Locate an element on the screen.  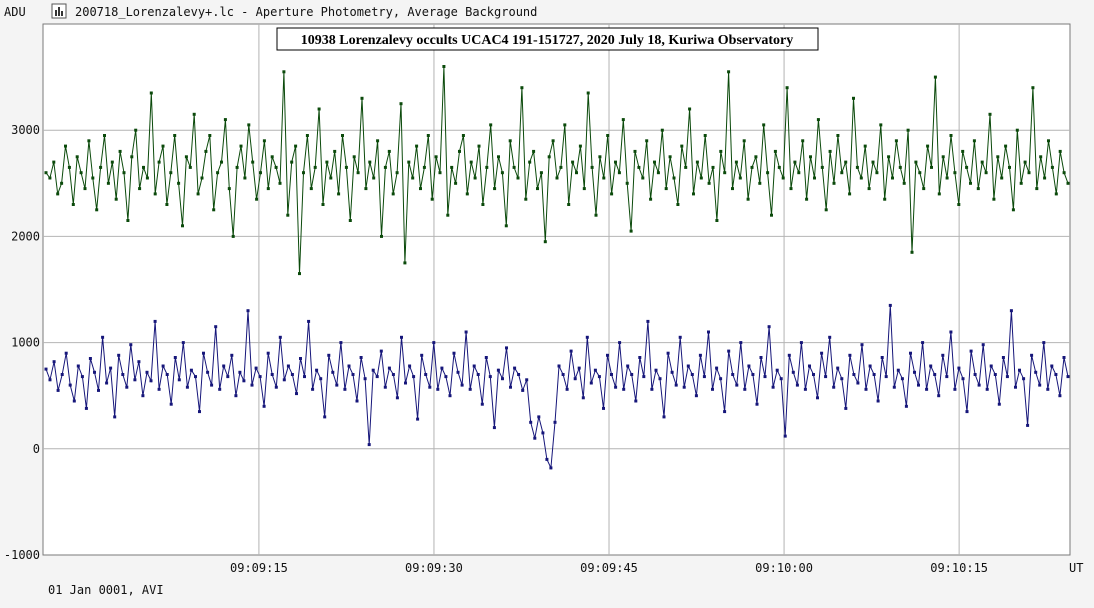
y-axis: -1000 0 1000 2000 3000 is located at coordinates (22, 342).